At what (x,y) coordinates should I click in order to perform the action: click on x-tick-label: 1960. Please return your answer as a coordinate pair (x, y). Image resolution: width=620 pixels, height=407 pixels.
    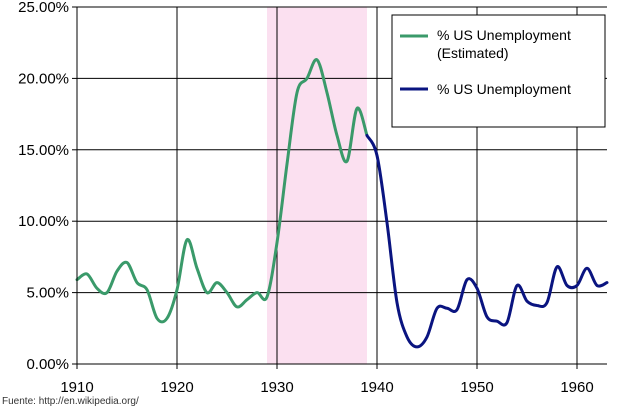
    Looking at the image, I should click on (576, 387).